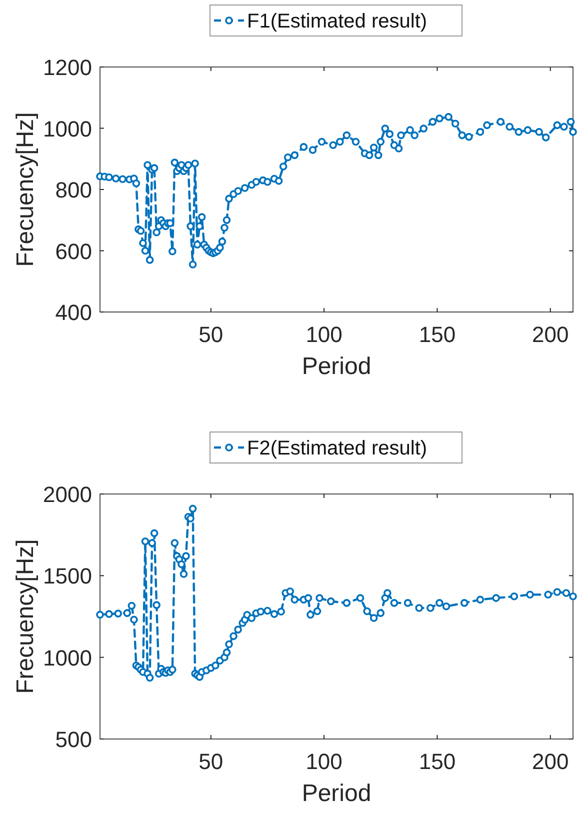  Describe the element at coordinates (73, 190) in the screenshot. I see `y-tick-label: 800` at that location.